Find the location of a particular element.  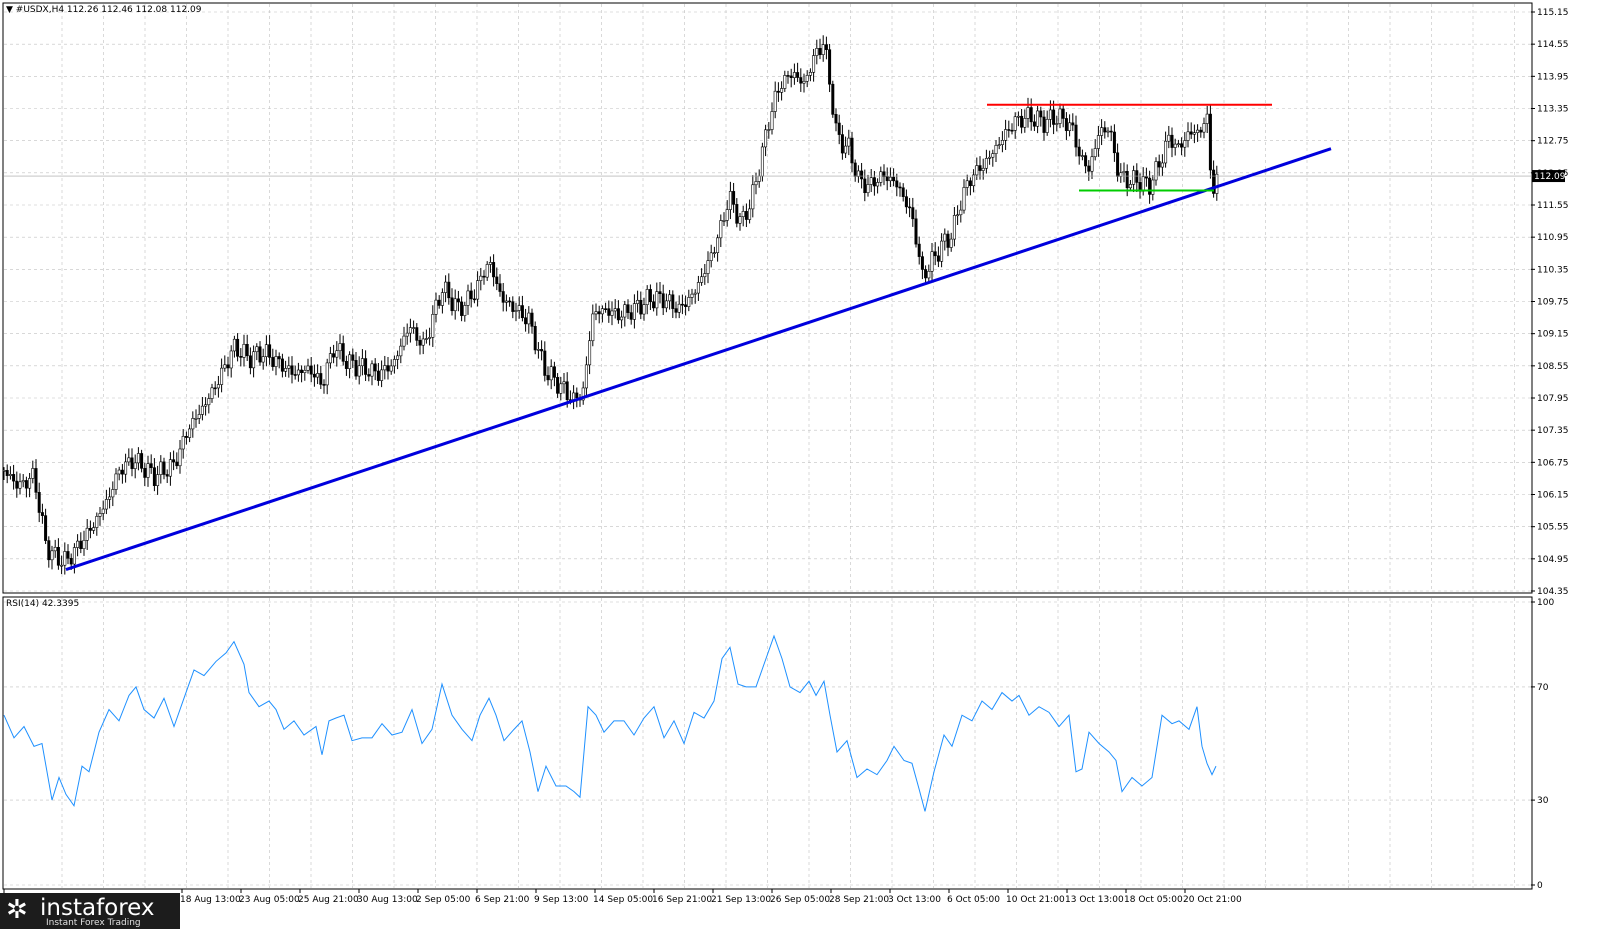

time-tick-label: 23 Aug 05:00 is located at coordinates (269, 900).